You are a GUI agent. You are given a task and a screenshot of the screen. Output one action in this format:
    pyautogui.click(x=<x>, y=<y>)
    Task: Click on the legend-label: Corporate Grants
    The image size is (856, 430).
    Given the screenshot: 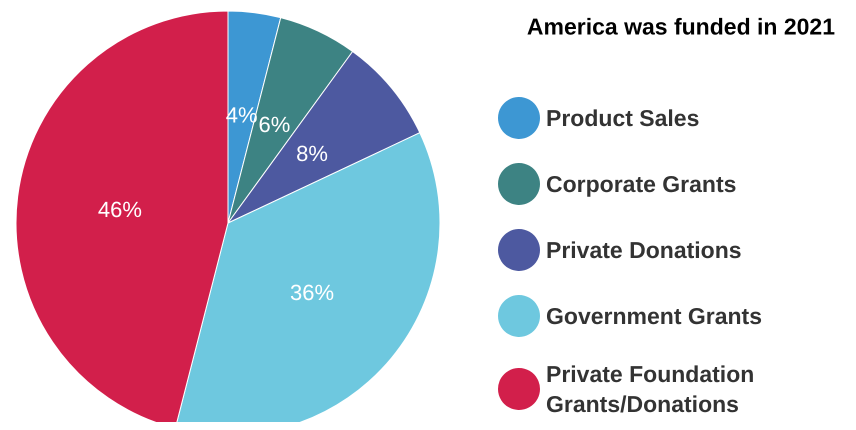 What is the action you would take?
    pyautogui.click(x=641, y=184)
    